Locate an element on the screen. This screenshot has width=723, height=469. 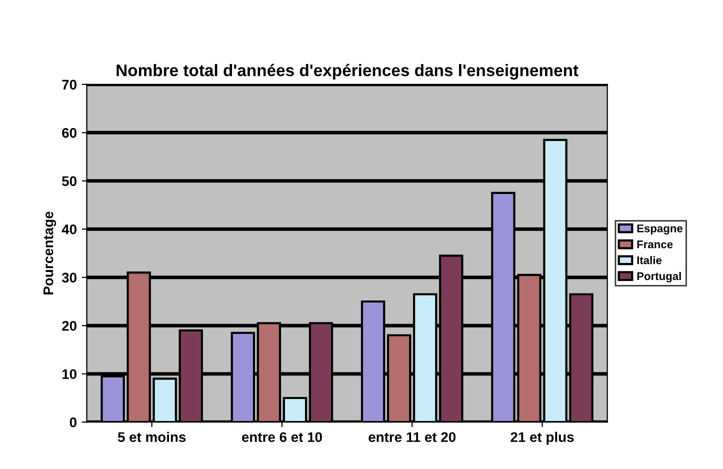
y-tick-label: 60 is located at coordinates (69, 133).